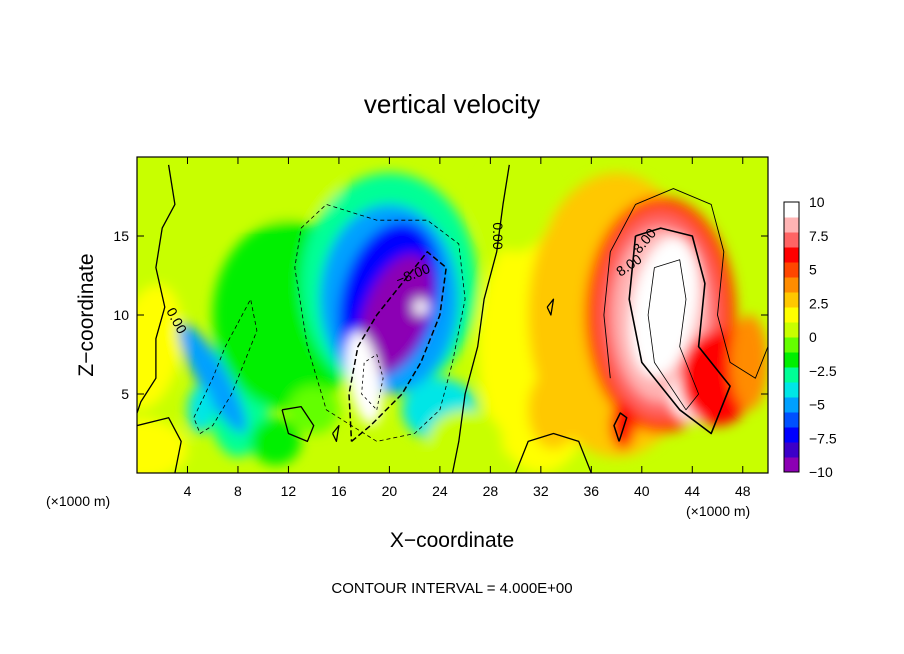  What do you see at coordinates (592, 491) in the screenshot?
I see `x-tick-label: 36` at bounding box center [592, 491].